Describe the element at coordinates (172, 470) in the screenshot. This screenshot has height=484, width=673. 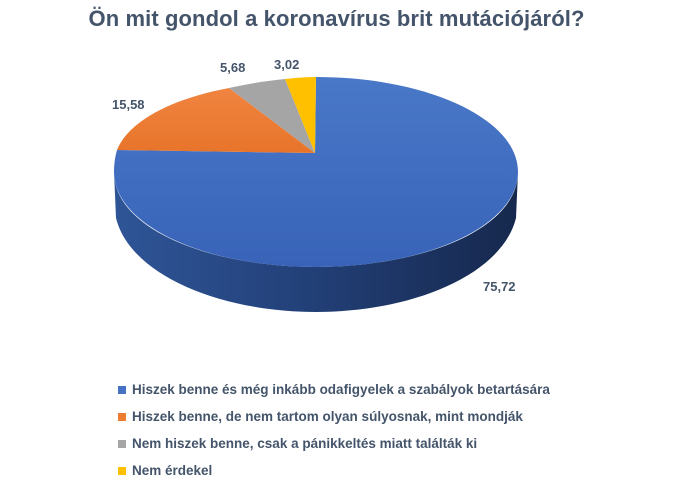
I see `legend-label: Nem érdekel` at that location.